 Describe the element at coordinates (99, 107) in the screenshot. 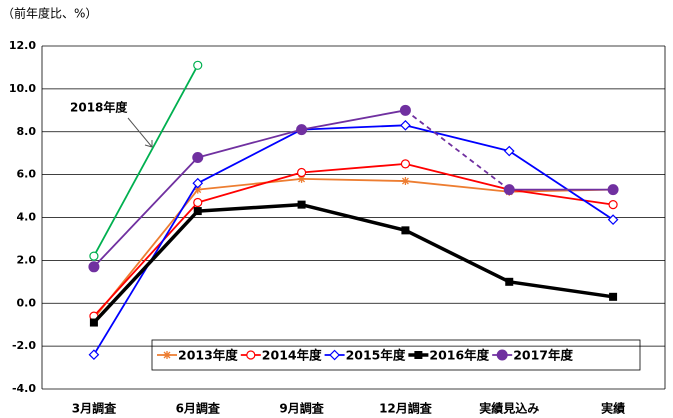

I see `annotation: 2018年度` at that location.